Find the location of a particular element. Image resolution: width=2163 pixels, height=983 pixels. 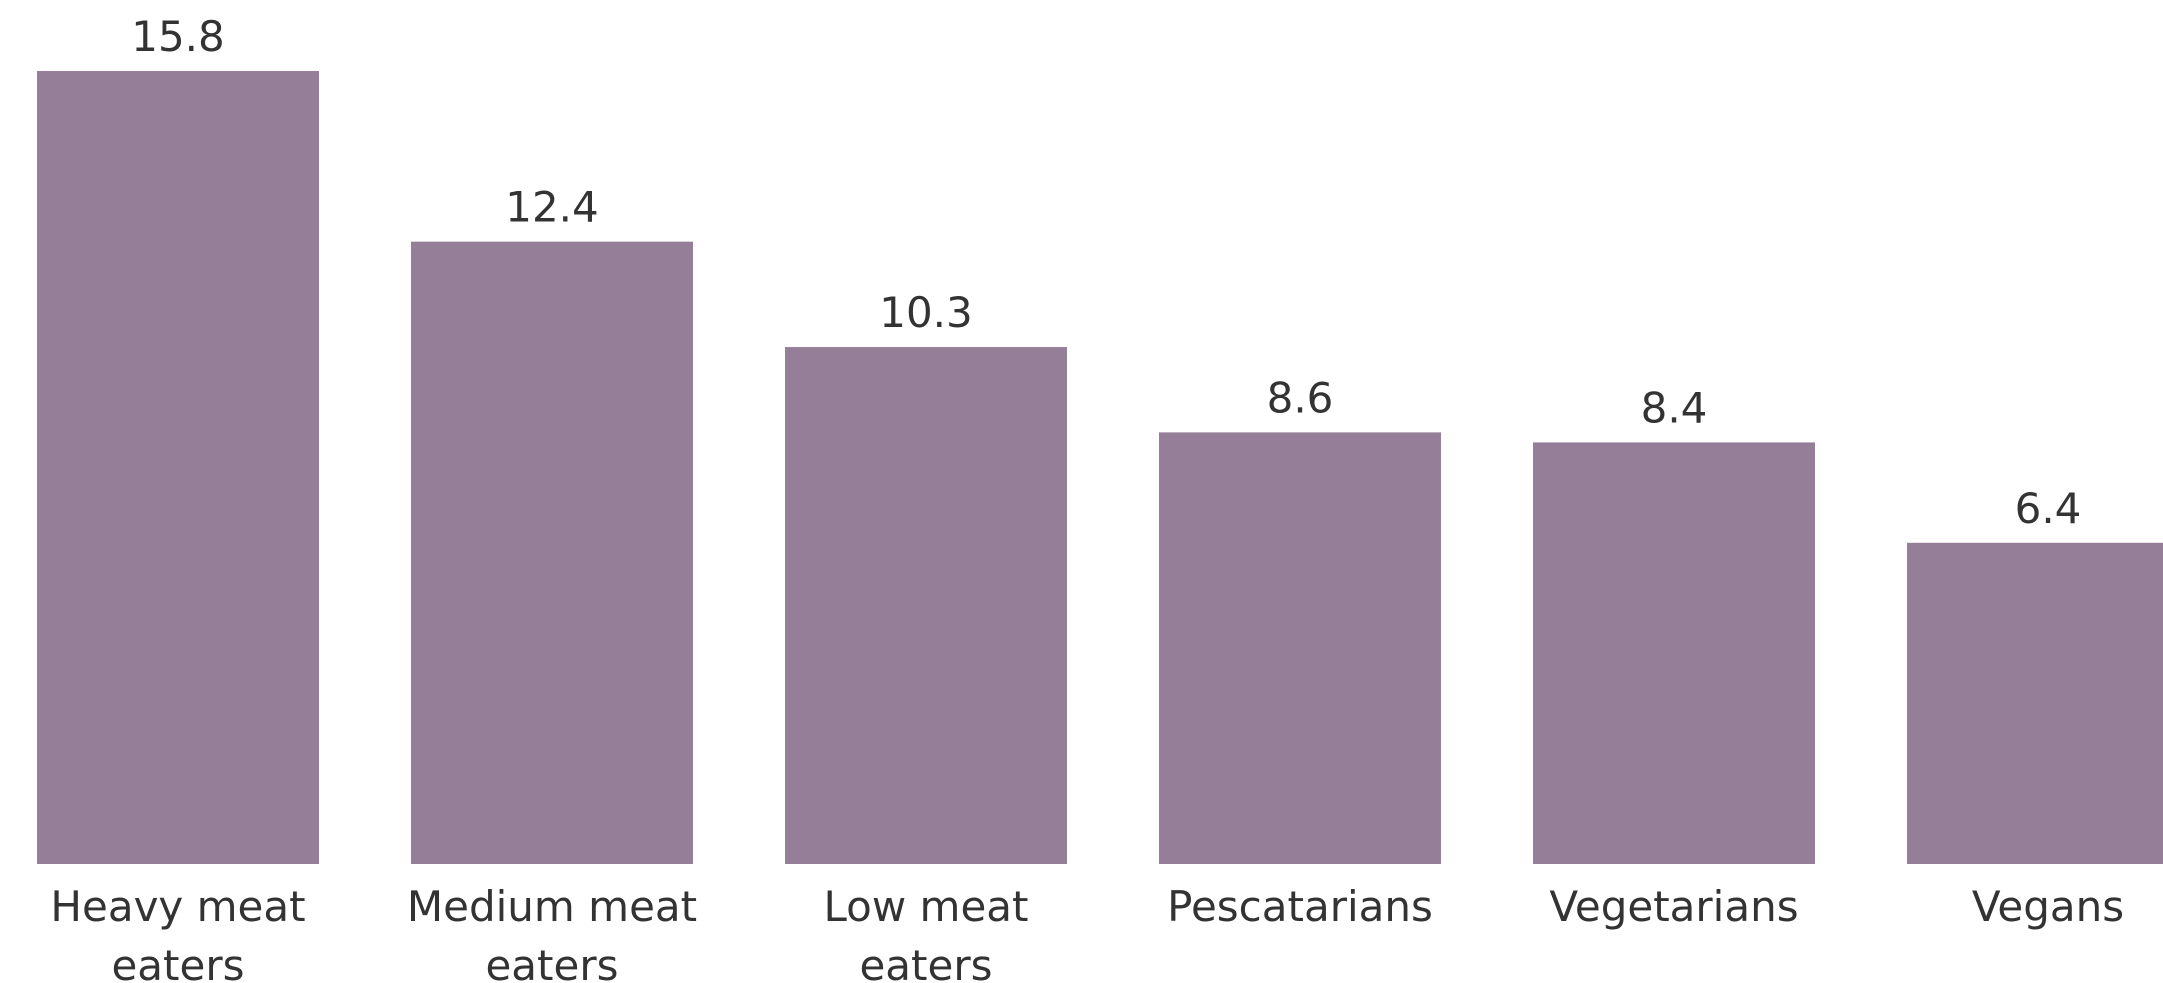

bar-value-label: 10.3 is located at coordinates (926, 312).